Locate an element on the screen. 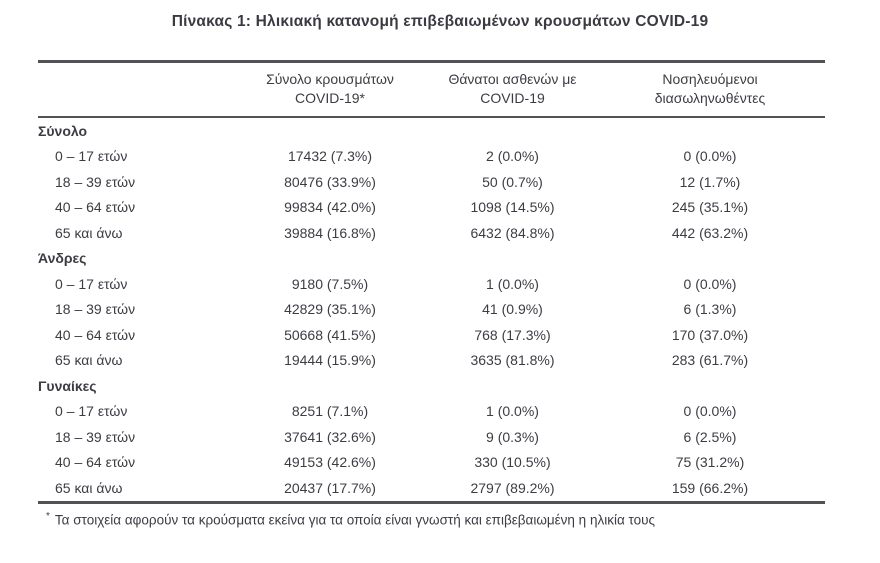 This screenshot has width=880, height=563. value-cell: 2 (0.0%) is located at coordinates (512, 156).